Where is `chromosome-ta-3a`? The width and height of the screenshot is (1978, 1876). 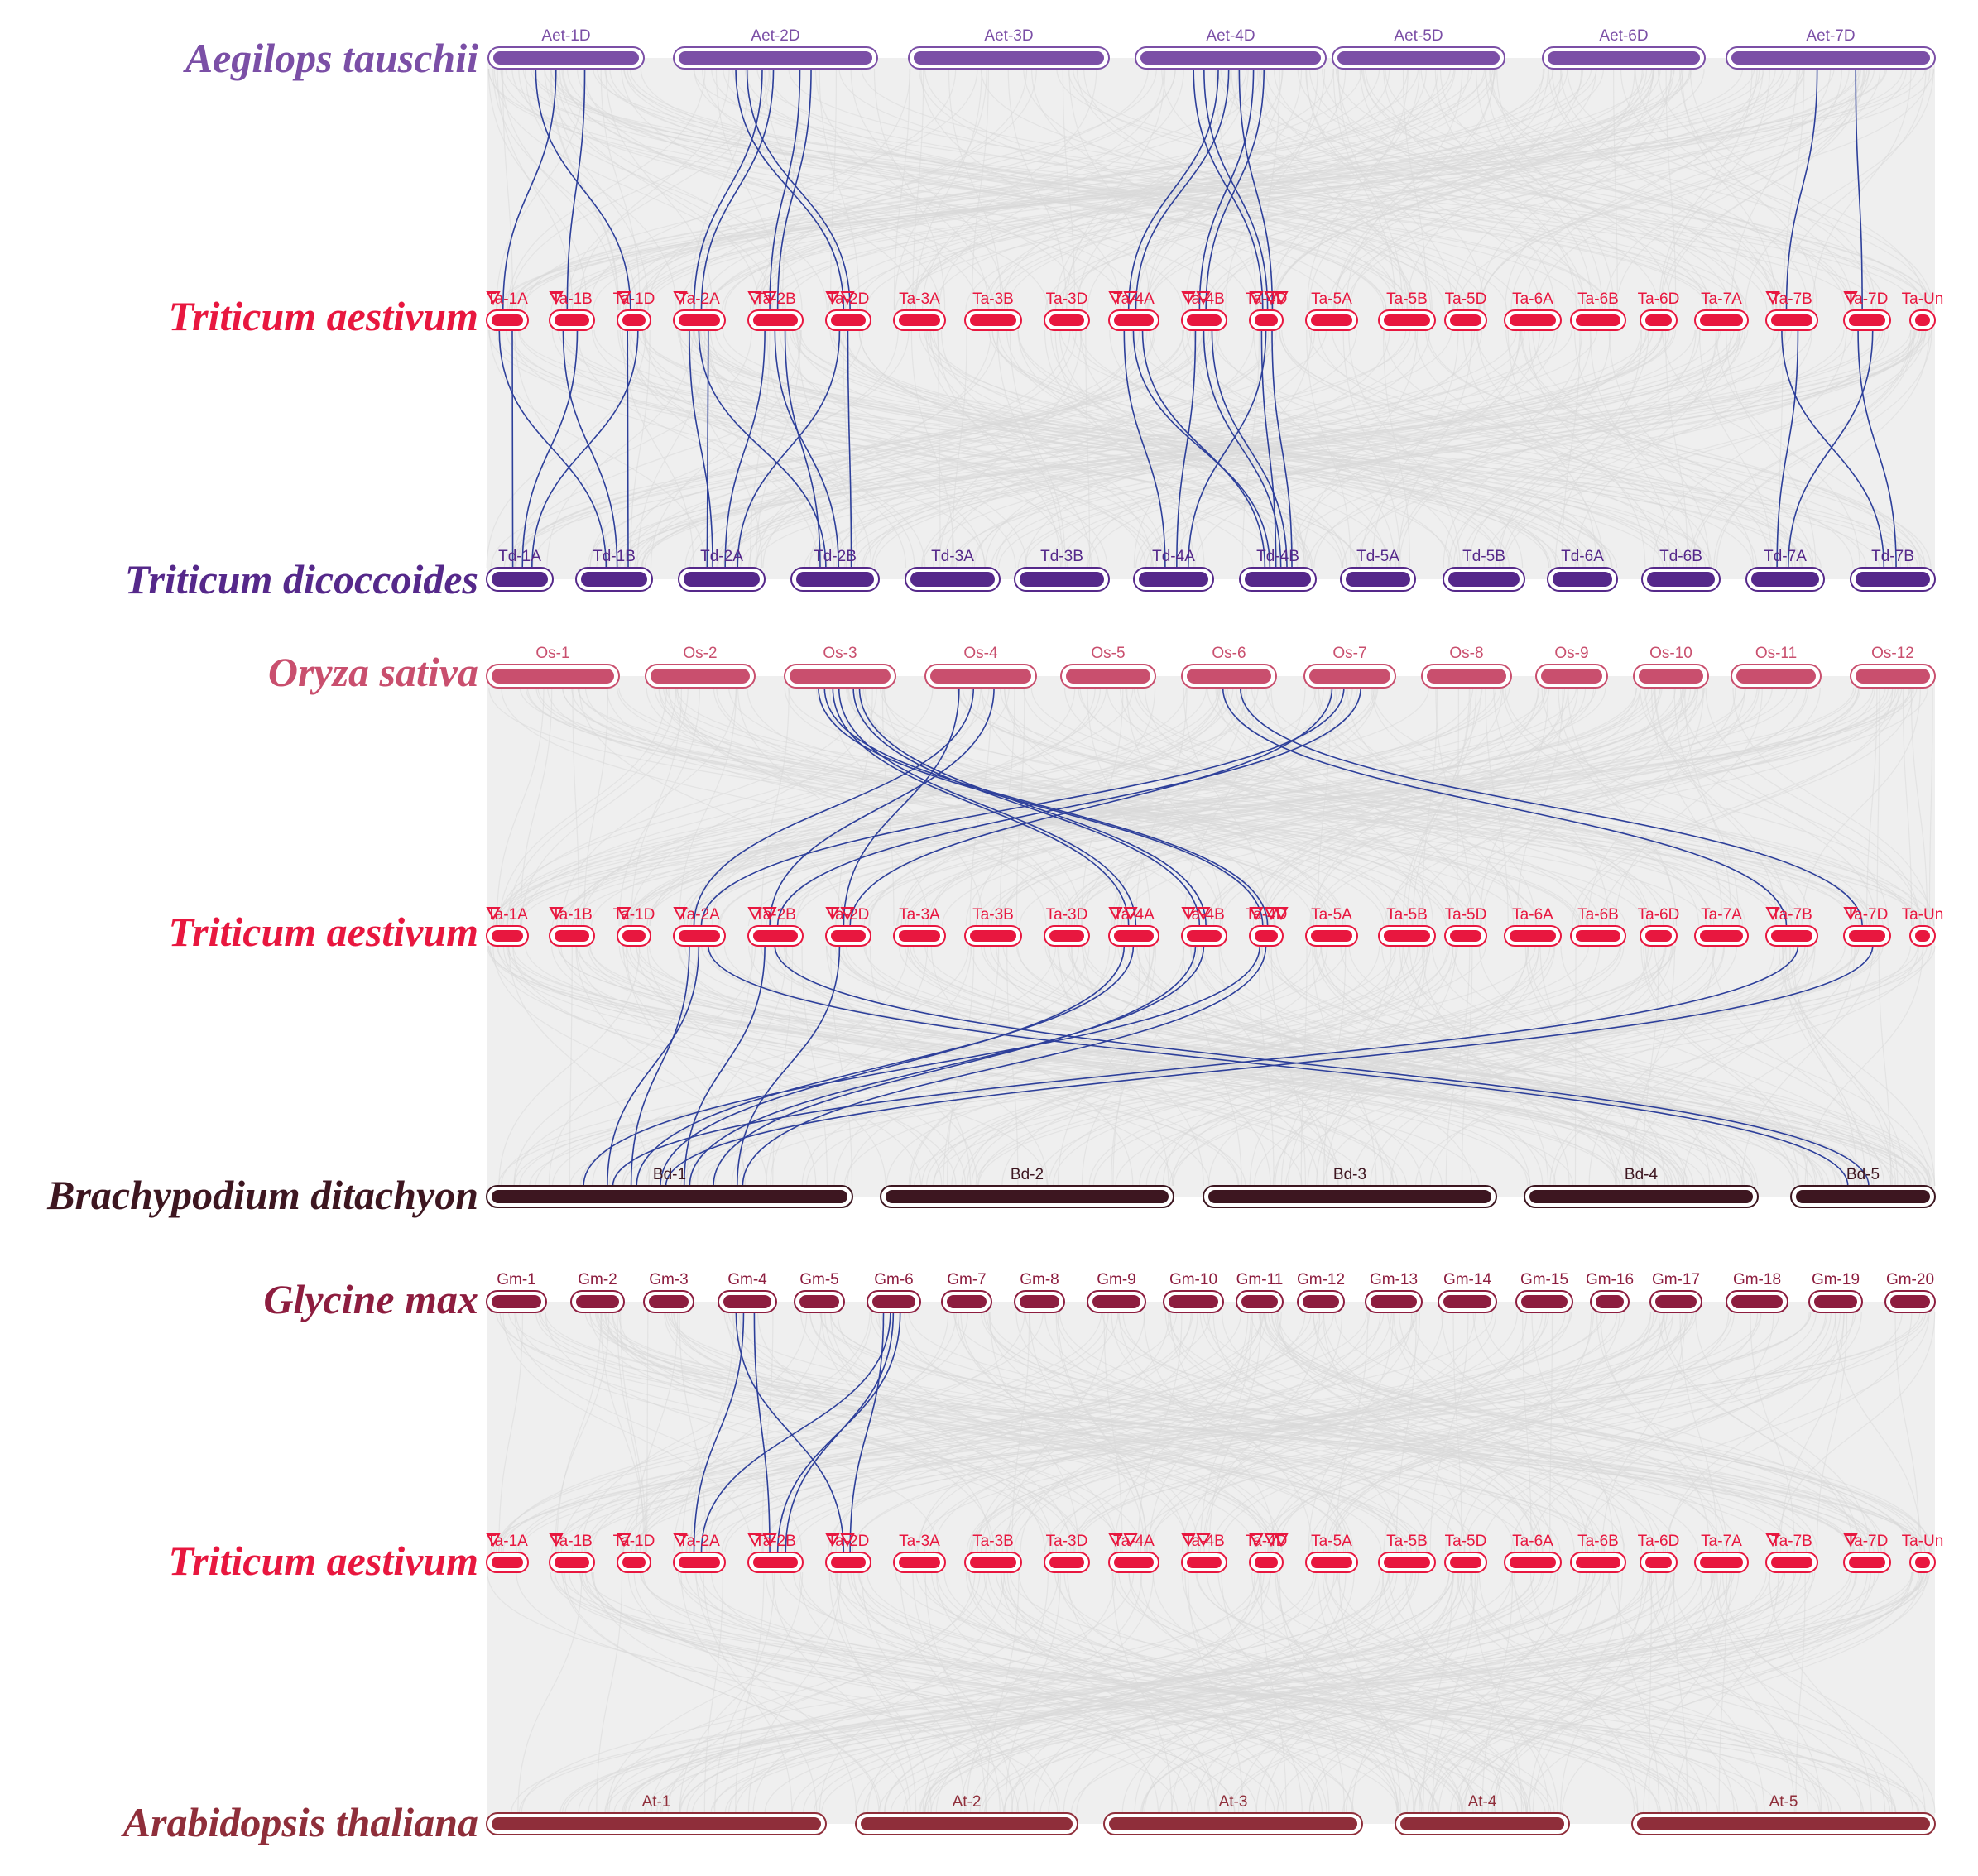
chromosome-ta-3a is located at coordinates (920, 936).